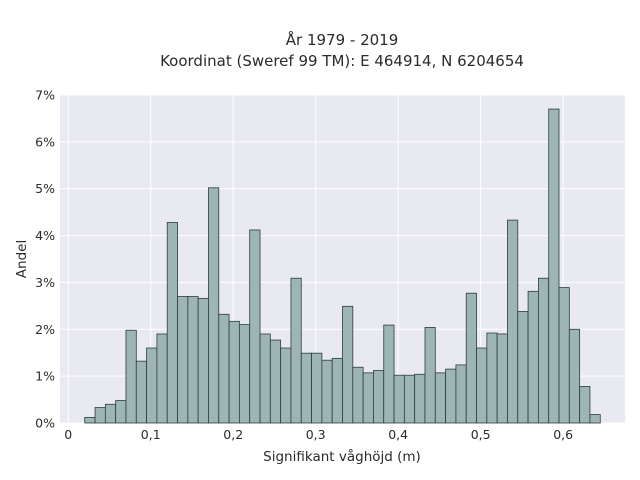 The height and width of the screenshot is (480, 640). Describe the element at coordinates (342, 39) in the screenshot. I see `chart-title: År 1979 - 2019` at that location.